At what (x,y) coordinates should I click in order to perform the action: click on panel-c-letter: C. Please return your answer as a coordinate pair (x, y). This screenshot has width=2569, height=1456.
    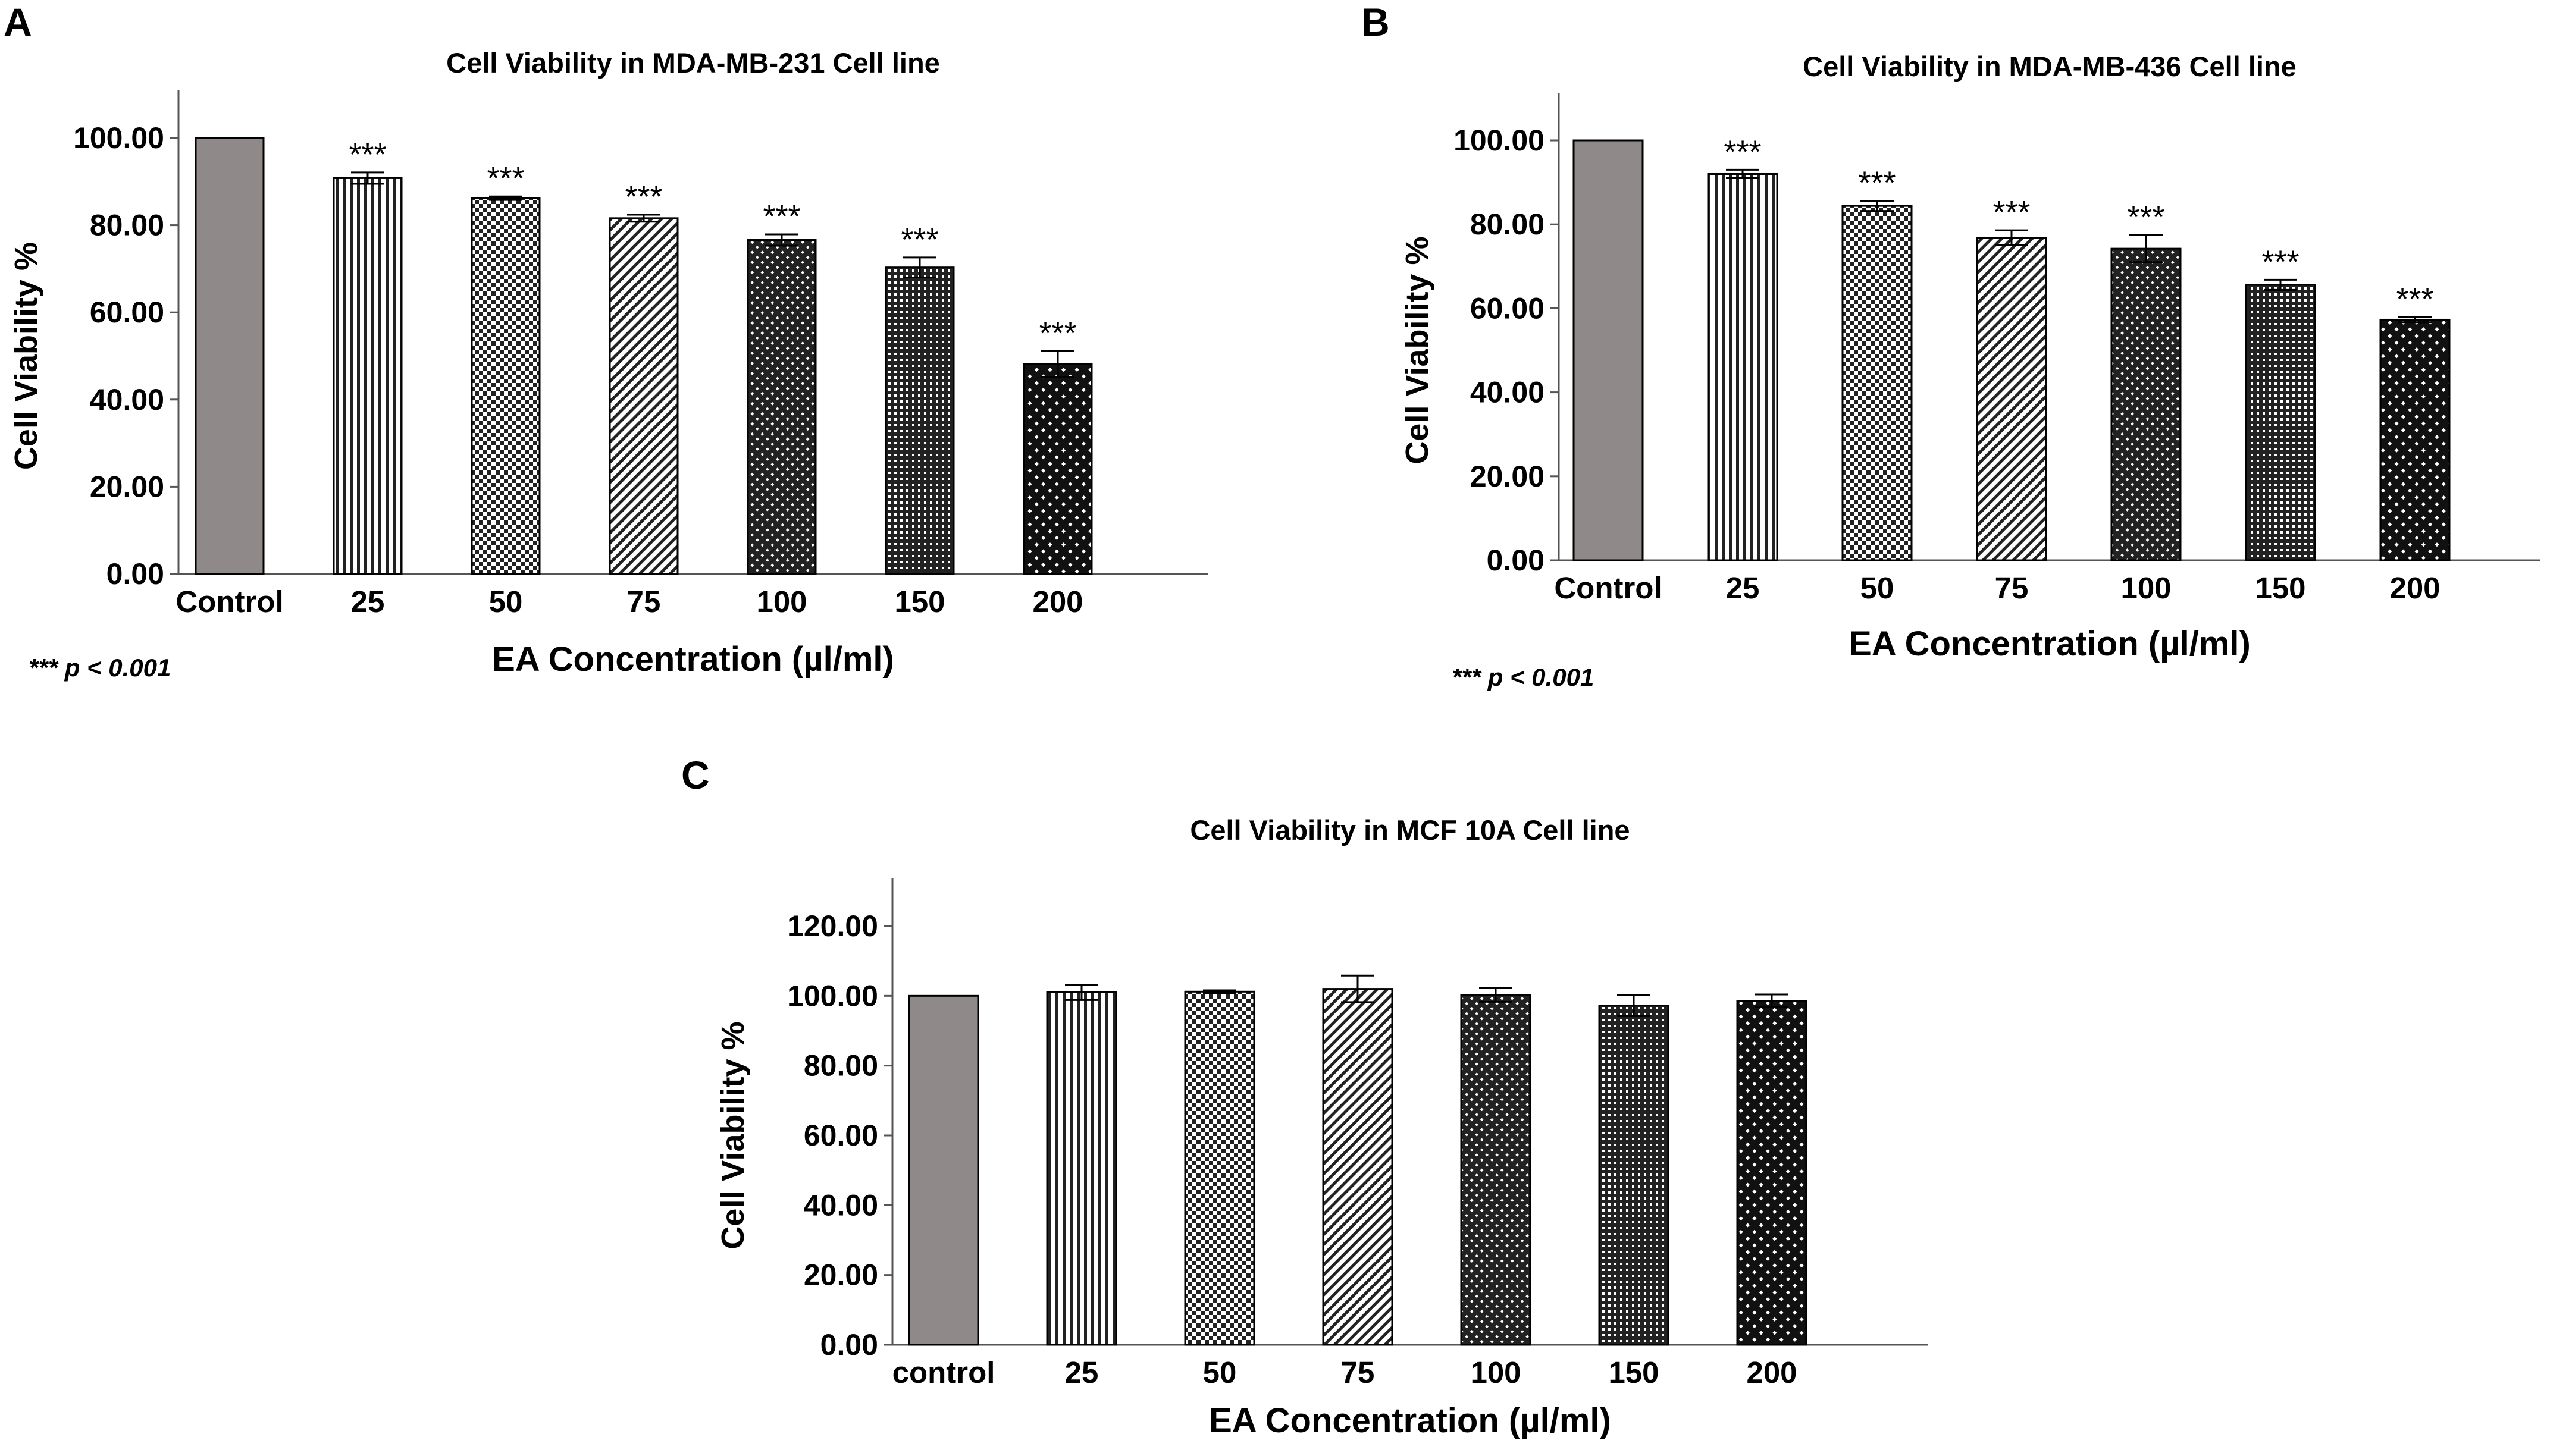
    Looking at the image, I should click on (695, 775).